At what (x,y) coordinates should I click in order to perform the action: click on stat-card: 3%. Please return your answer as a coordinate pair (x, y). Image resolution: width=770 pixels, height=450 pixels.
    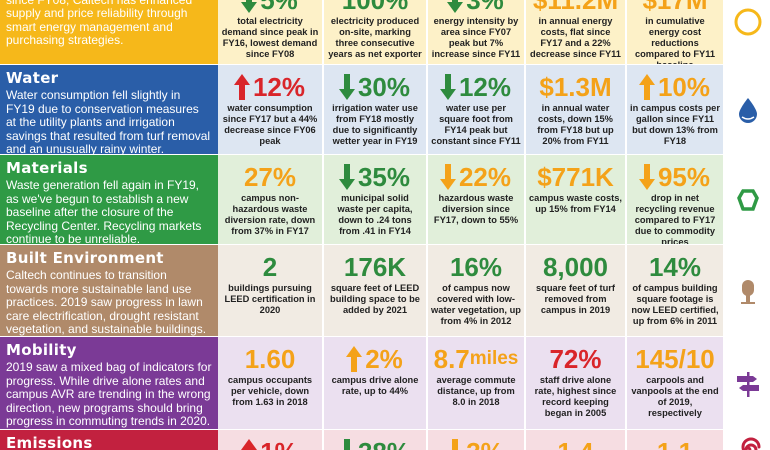
    Looking at the image, I should click on (476, 440).